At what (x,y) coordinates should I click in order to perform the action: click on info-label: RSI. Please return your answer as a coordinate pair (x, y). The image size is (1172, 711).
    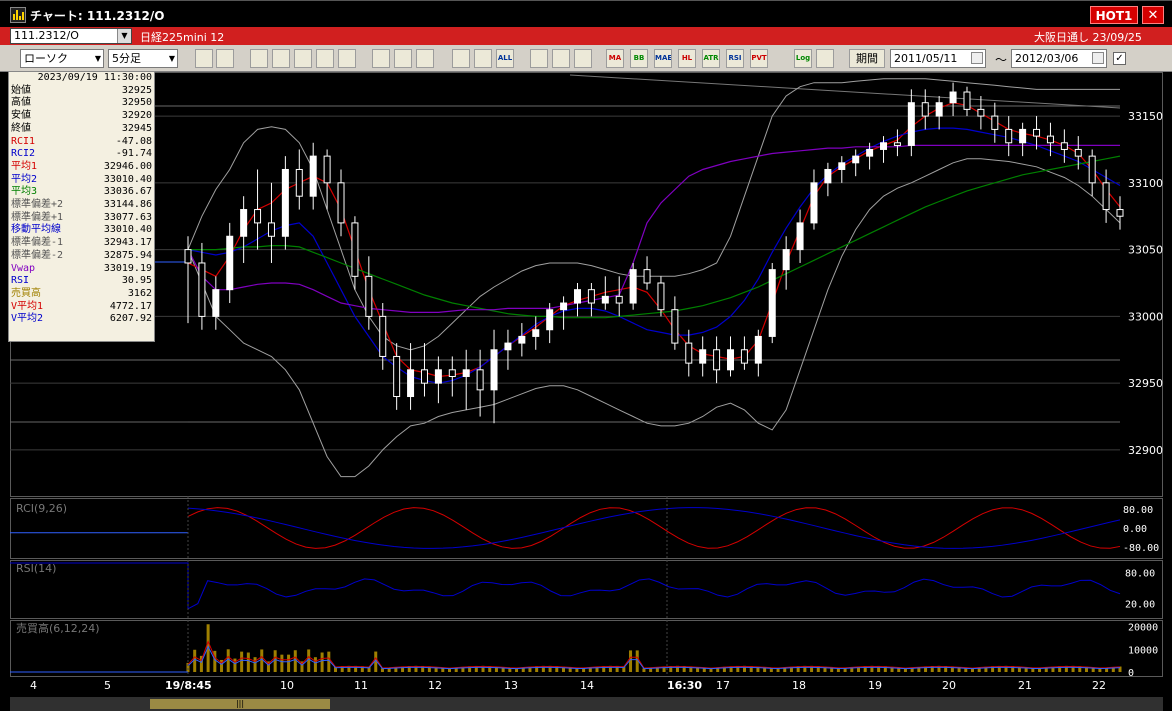
    Looking at the image, I should click on (20, 281).